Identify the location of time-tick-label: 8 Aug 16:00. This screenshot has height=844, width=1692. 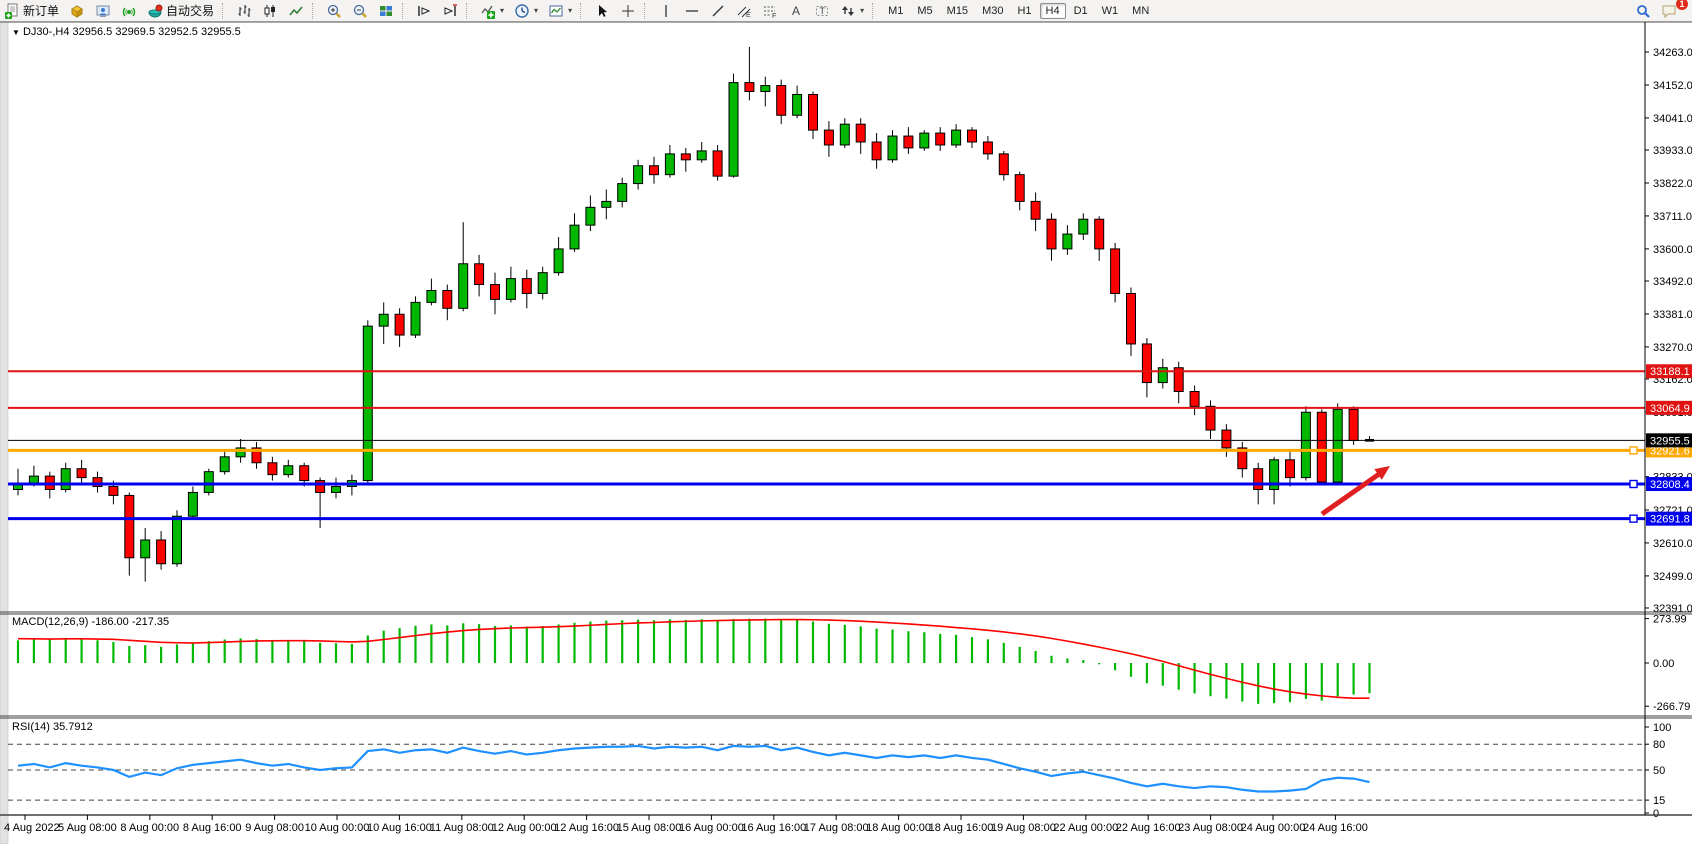
(212, 828).